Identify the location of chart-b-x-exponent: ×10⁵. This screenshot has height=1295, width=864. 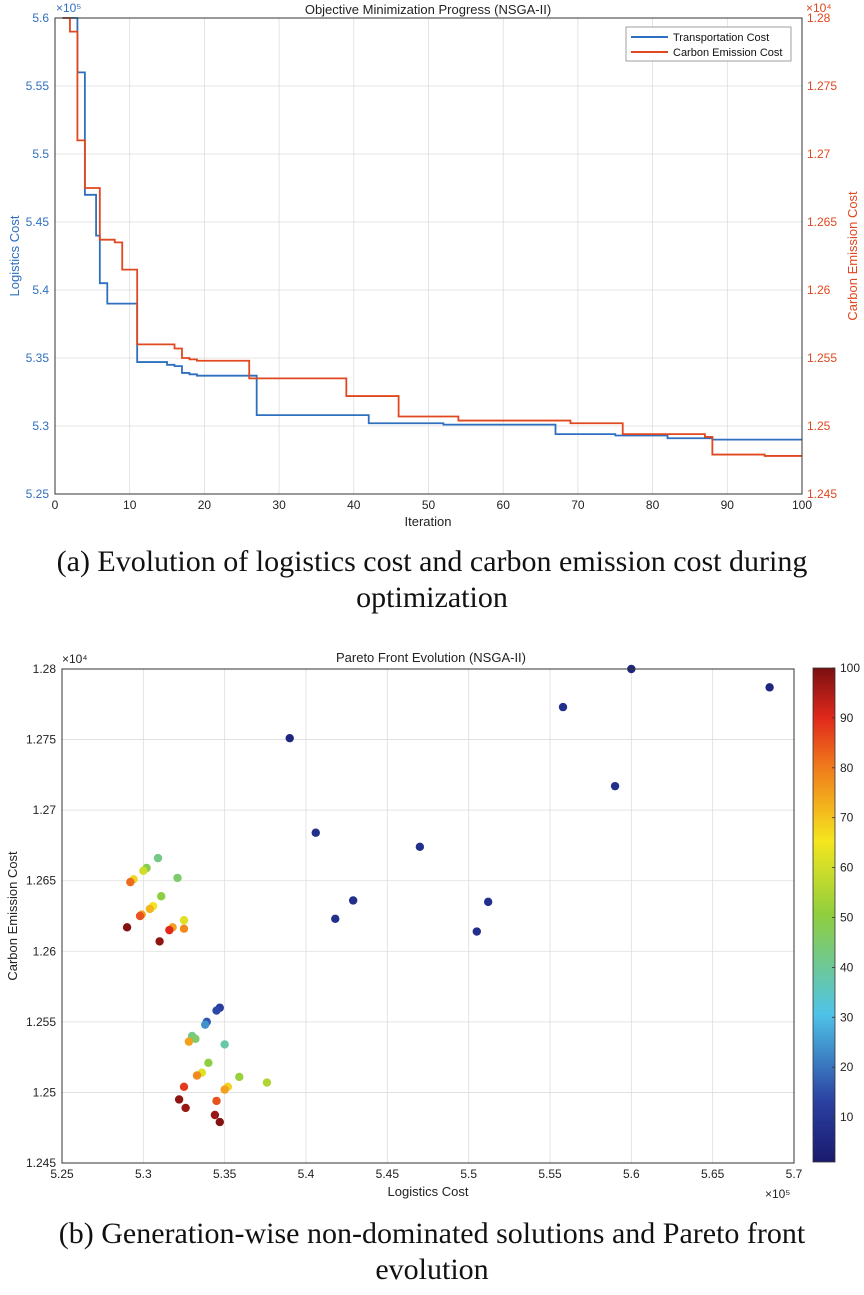
(777, 1194).